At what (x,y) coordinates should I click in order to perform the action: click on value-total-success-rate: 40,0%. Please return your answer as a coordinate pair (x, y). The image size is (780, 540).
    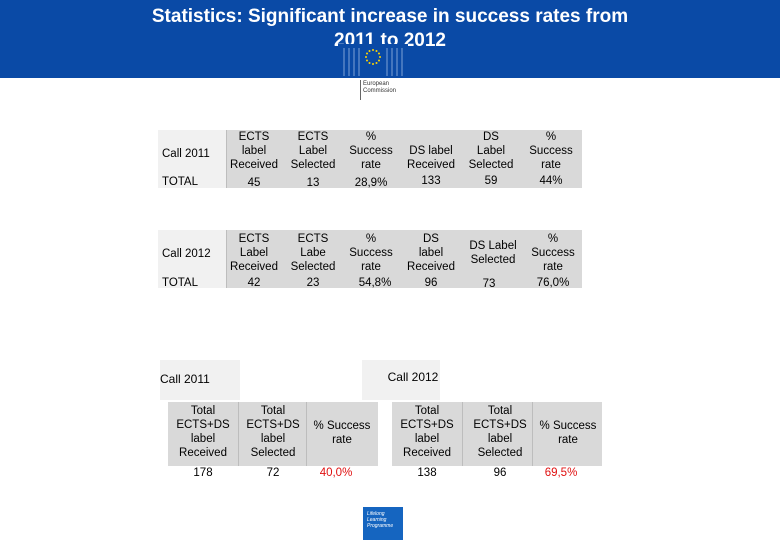
    Looking at the image, I should click on (336, 473).